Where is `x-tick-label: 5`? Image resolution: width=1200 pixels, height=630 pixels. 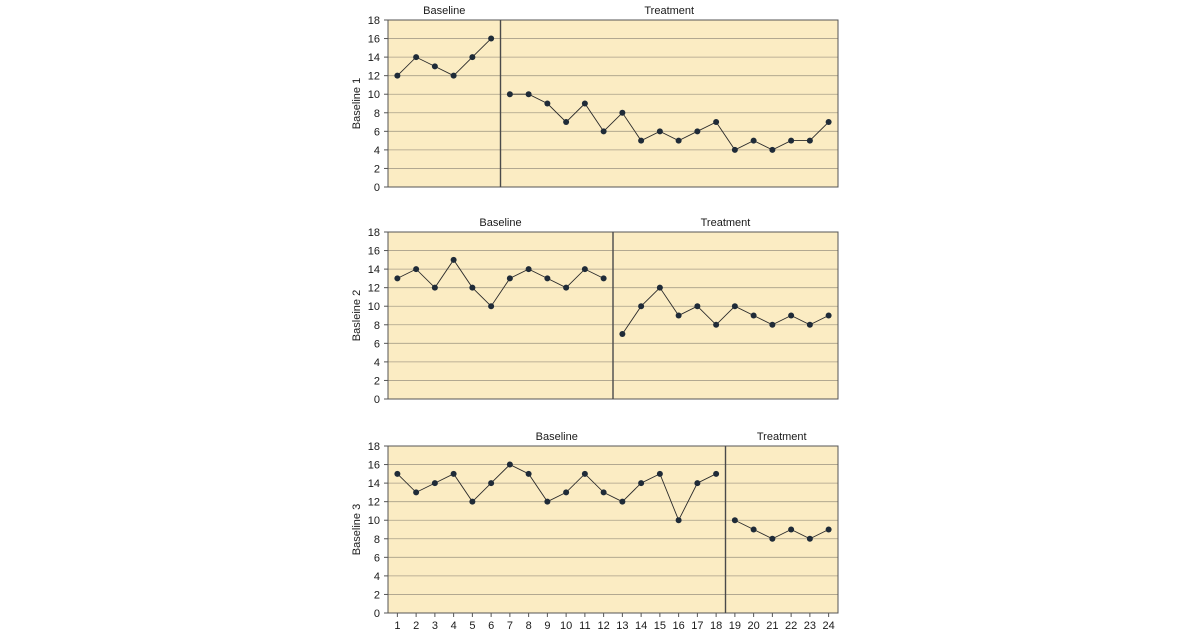 x-tick-label: 5 is located at coordinates (472, 625).